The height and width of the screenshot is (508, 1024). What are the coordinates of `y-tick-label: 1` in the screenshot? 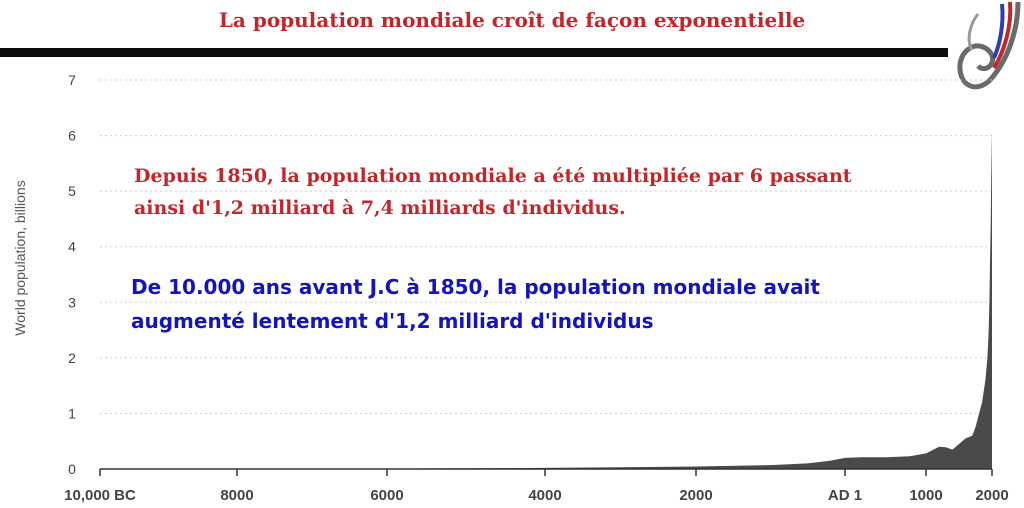 It's located at (72, 413).